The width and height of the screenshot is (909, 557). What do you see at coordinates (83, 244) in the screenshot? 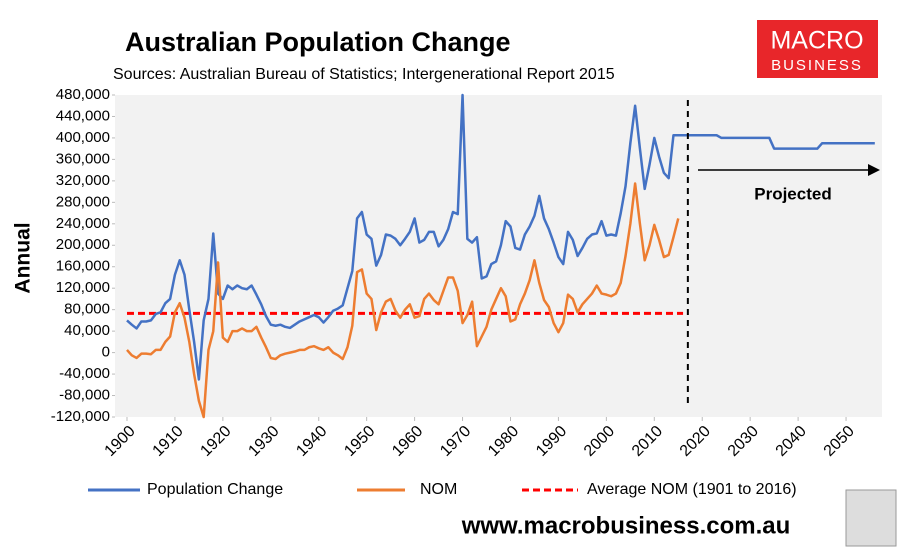
I see `y-tick-label: 200,000` at bounding box center [83, 244].